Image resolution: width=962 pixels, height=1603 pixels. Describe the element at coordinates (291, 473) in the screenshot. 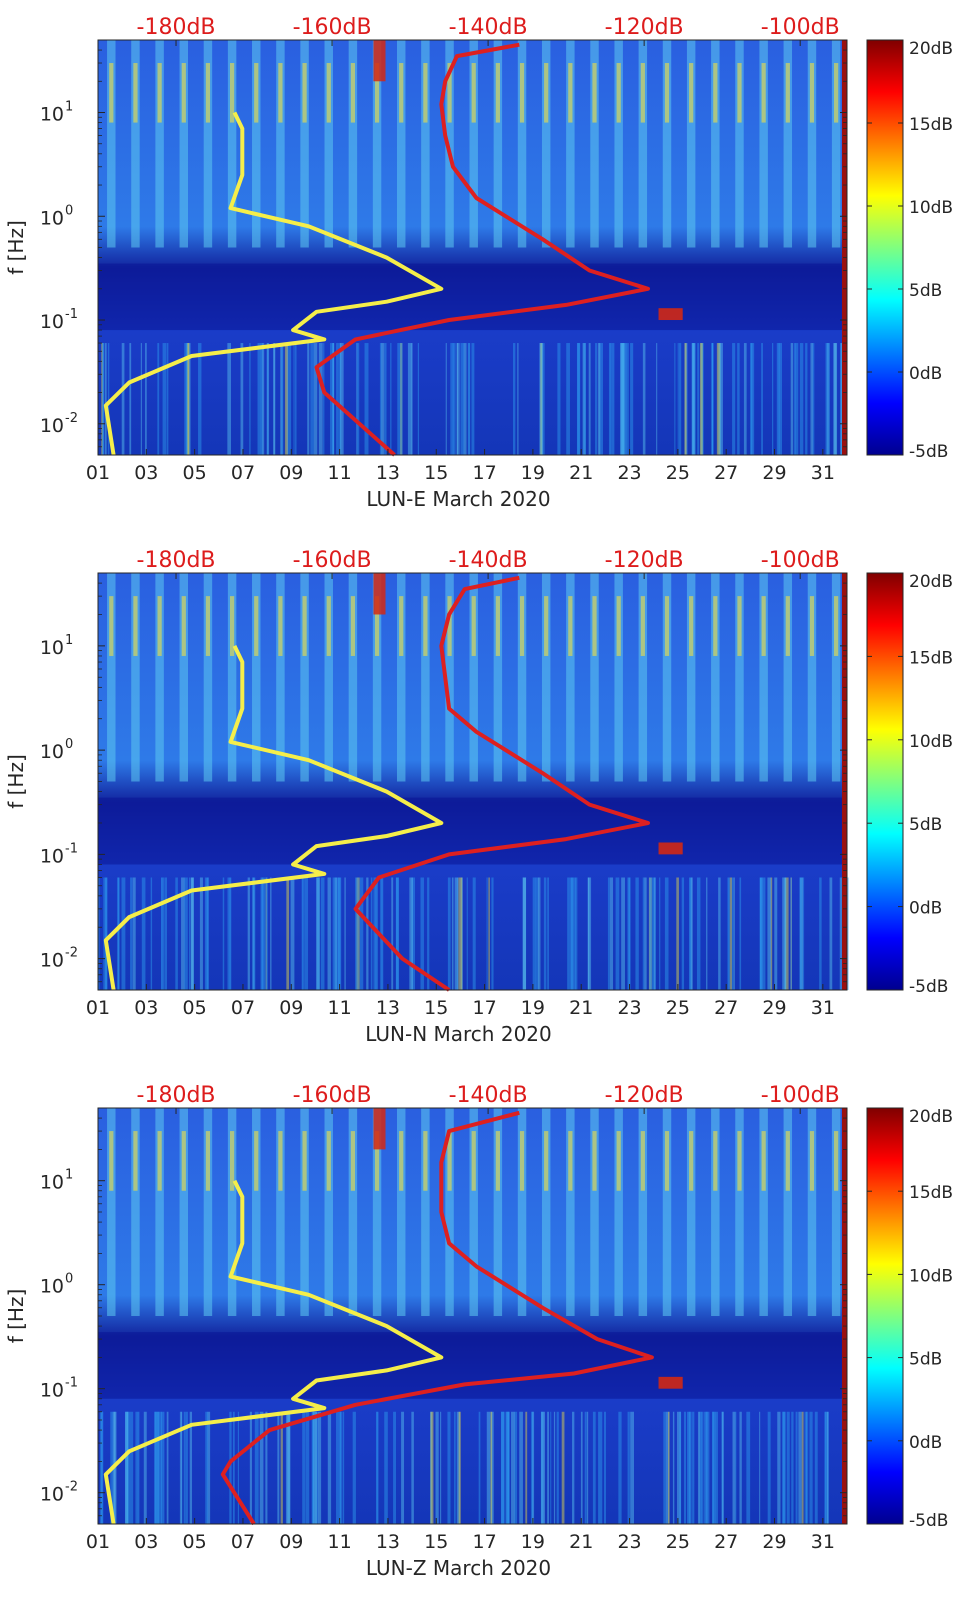

I see `x-tick-label: 09` at that location.